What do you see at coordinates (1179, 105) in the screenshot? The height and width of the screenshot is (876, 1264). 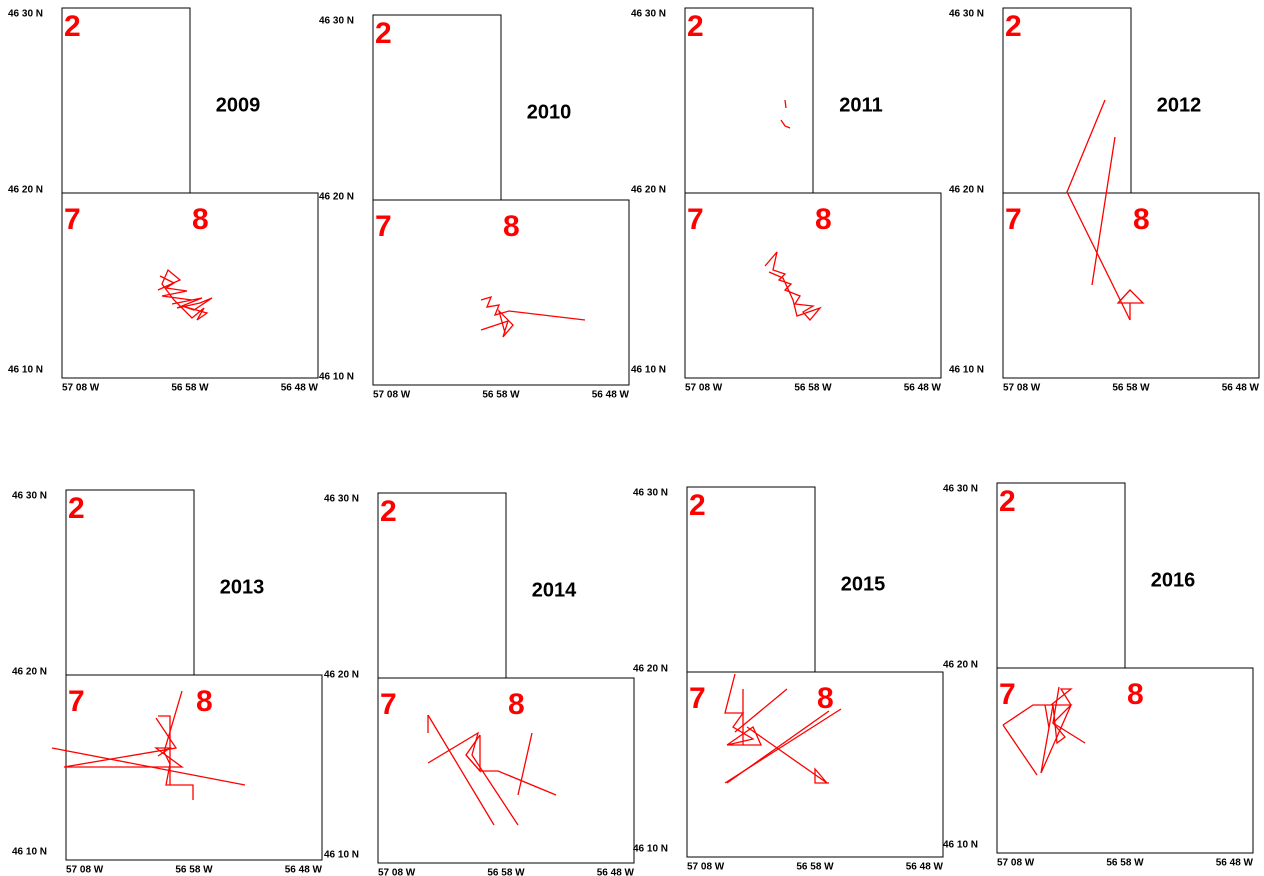 I see `year-label: 2012` at bounding box center [1179, 105].